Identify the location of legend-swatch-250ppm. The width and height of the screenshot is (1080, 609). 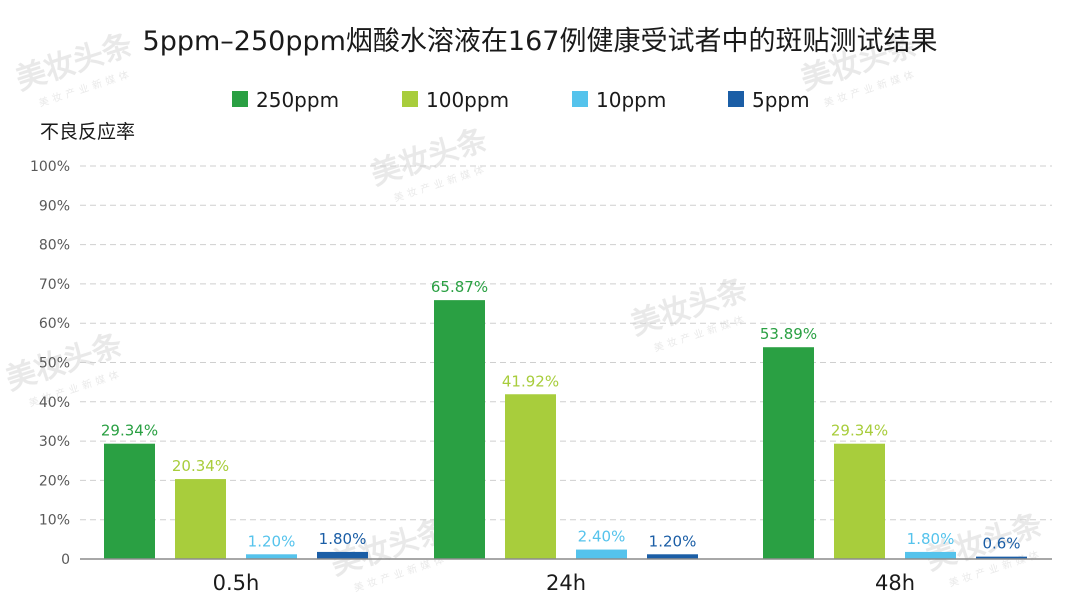
(240, 99).